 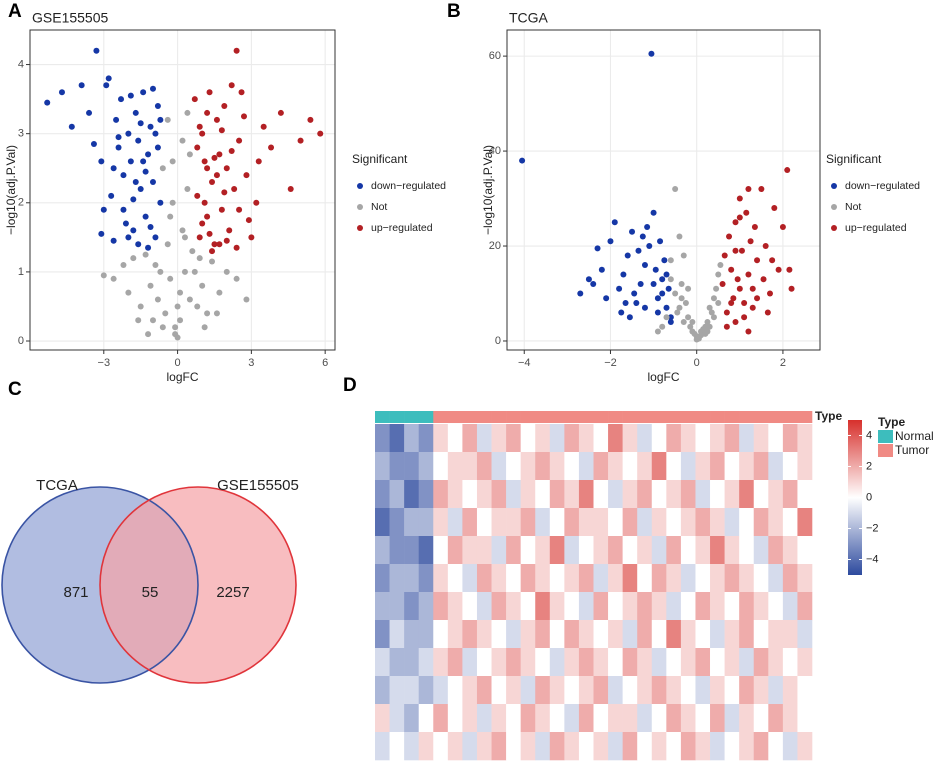 I want to click on x-tick-label: 3, so click(x=251, y=363).